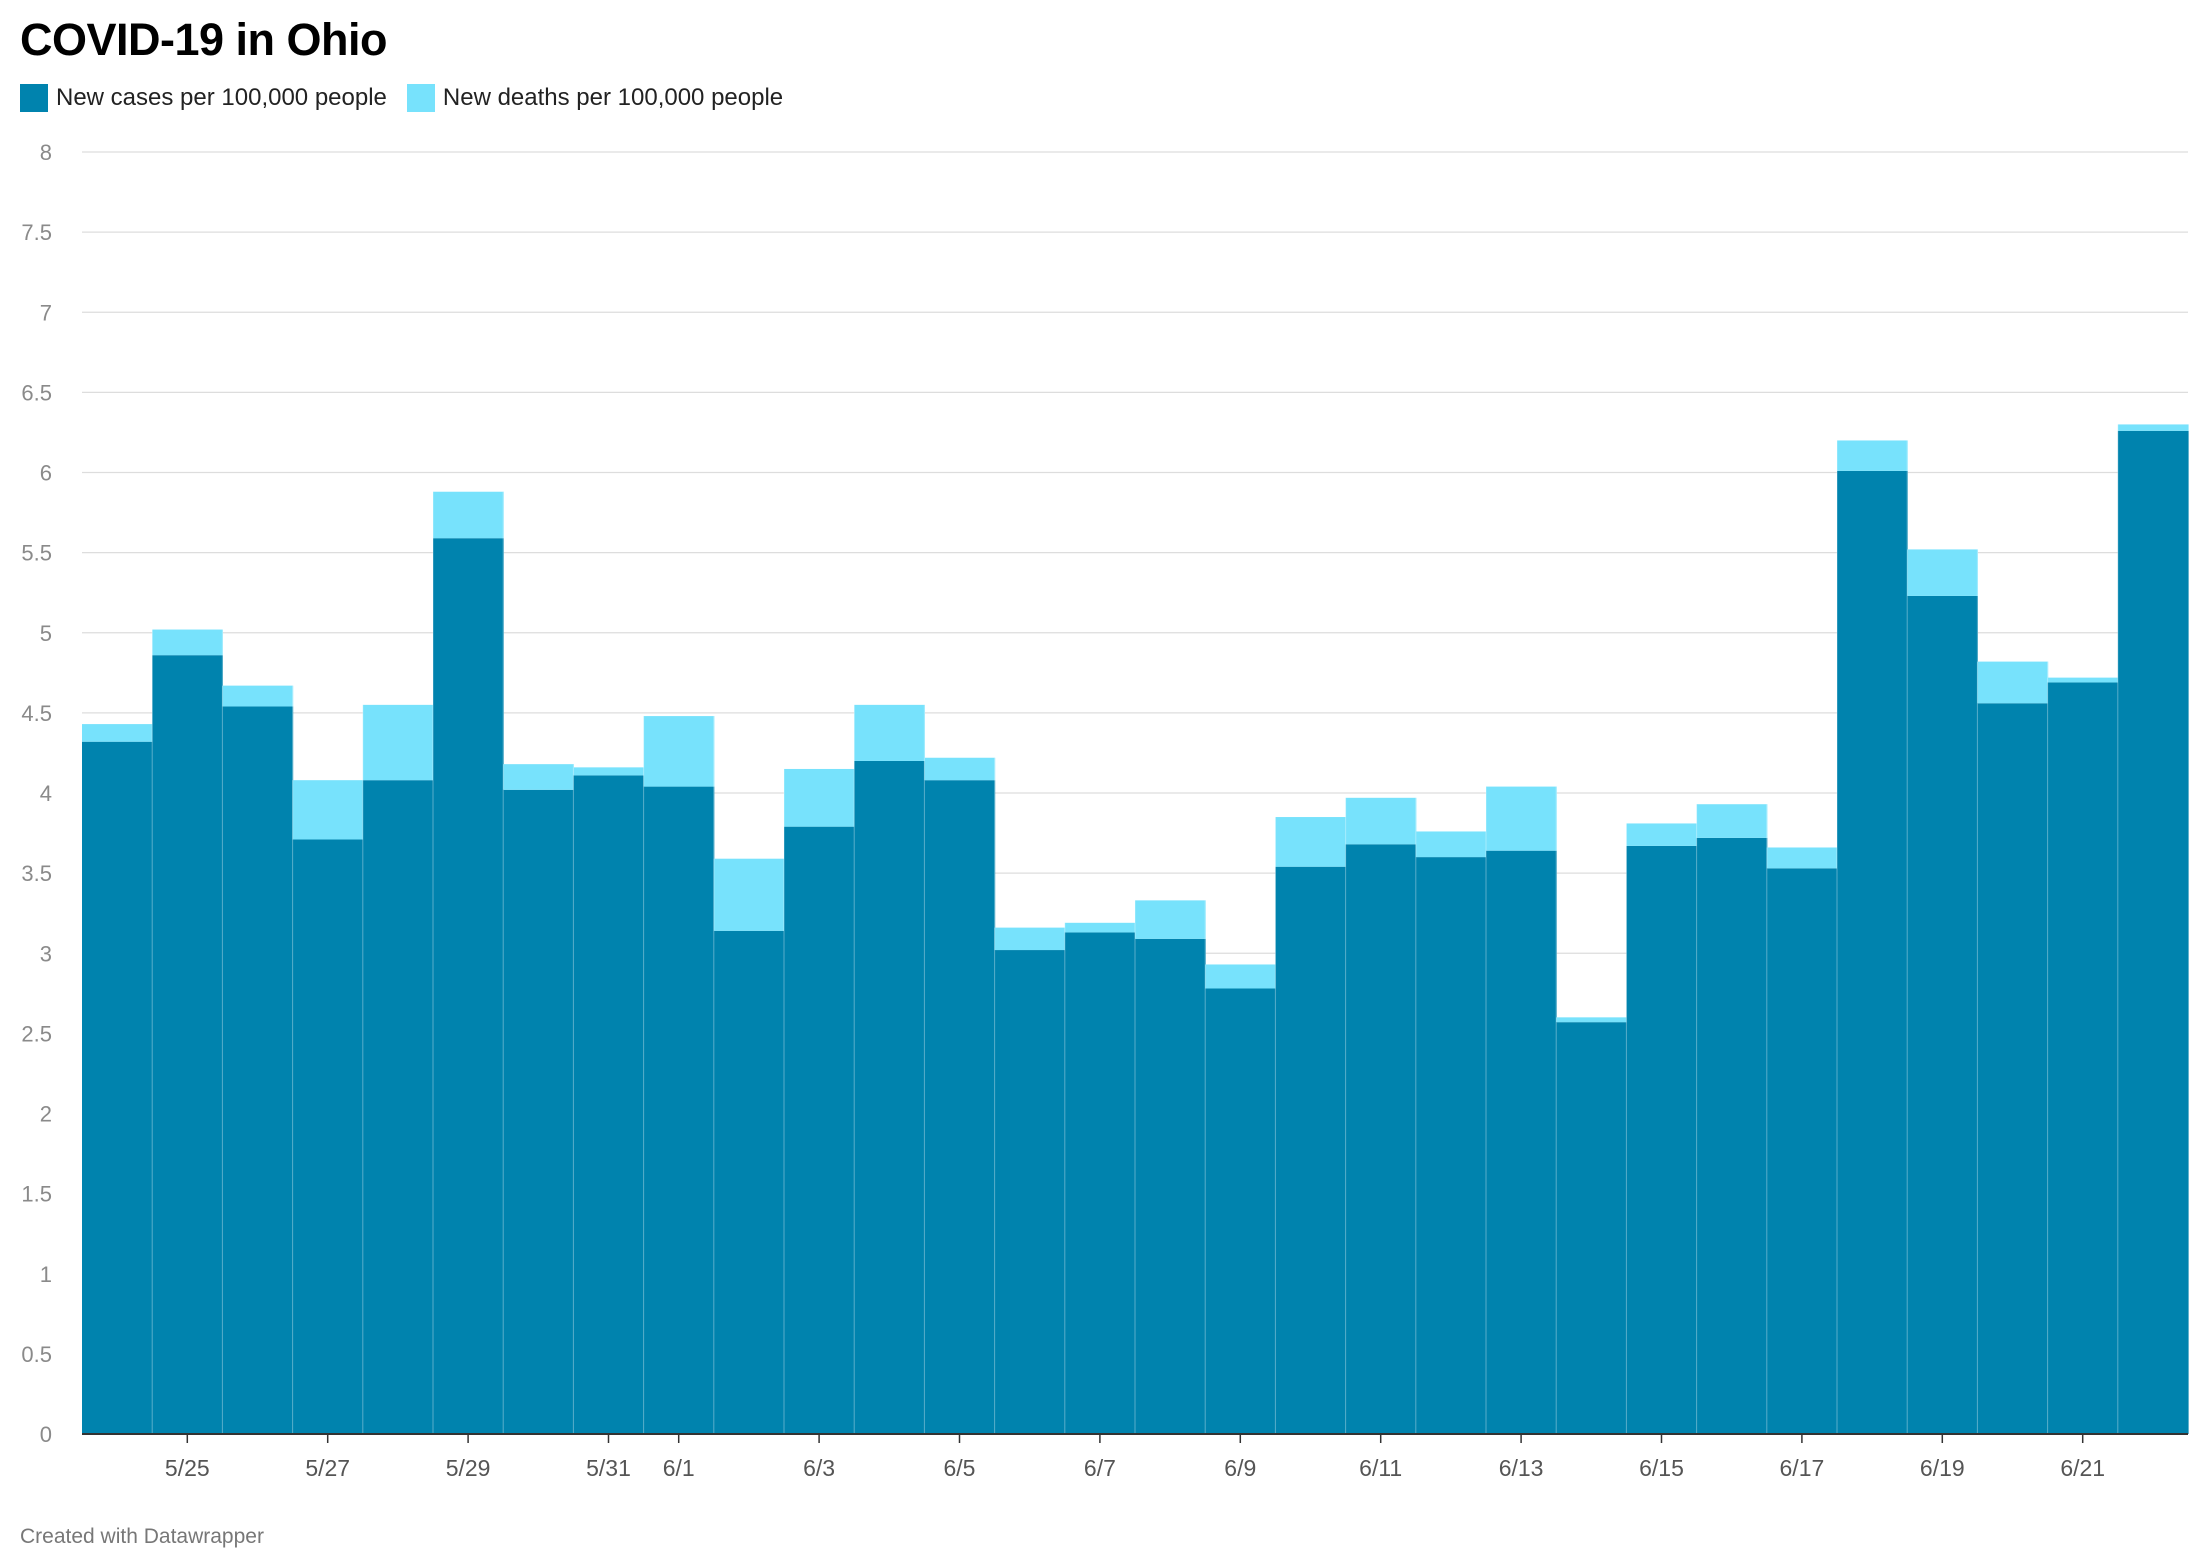 Image resolution: width=2200 pixels, height=1568 pixels. I want to click on legend-swatch-deaths, so click(420, 98).